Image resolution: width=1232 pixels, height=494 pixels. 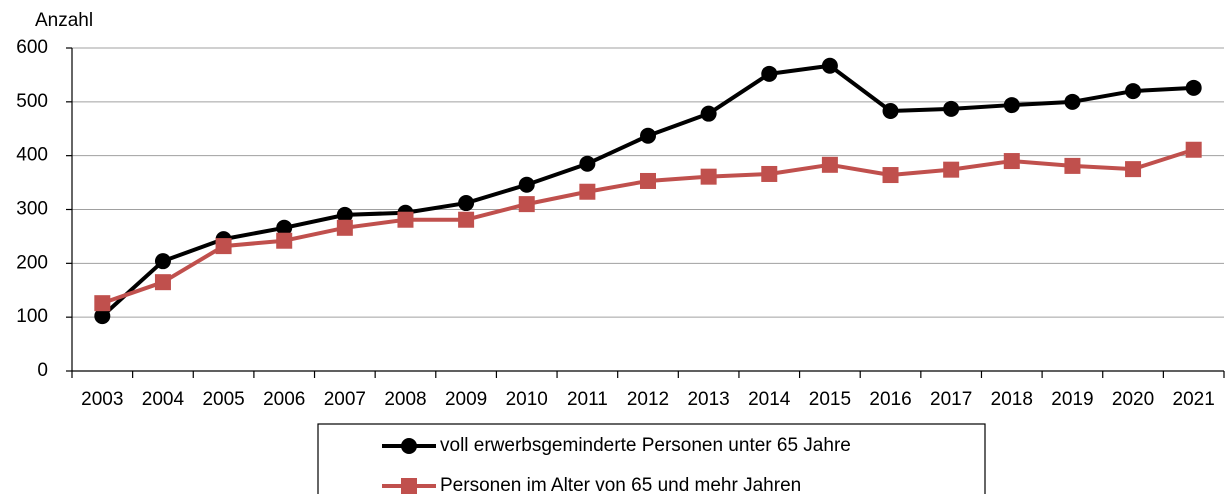 I want to click on y-tick-label: 500, so click(x=32, y=101).